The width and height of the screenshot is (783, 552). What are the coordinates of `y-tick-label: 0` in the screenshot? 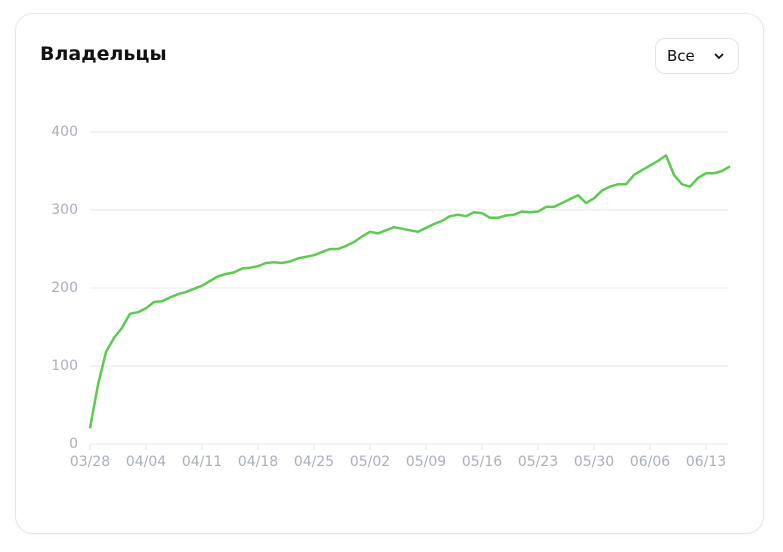 It's located at (73, 444).